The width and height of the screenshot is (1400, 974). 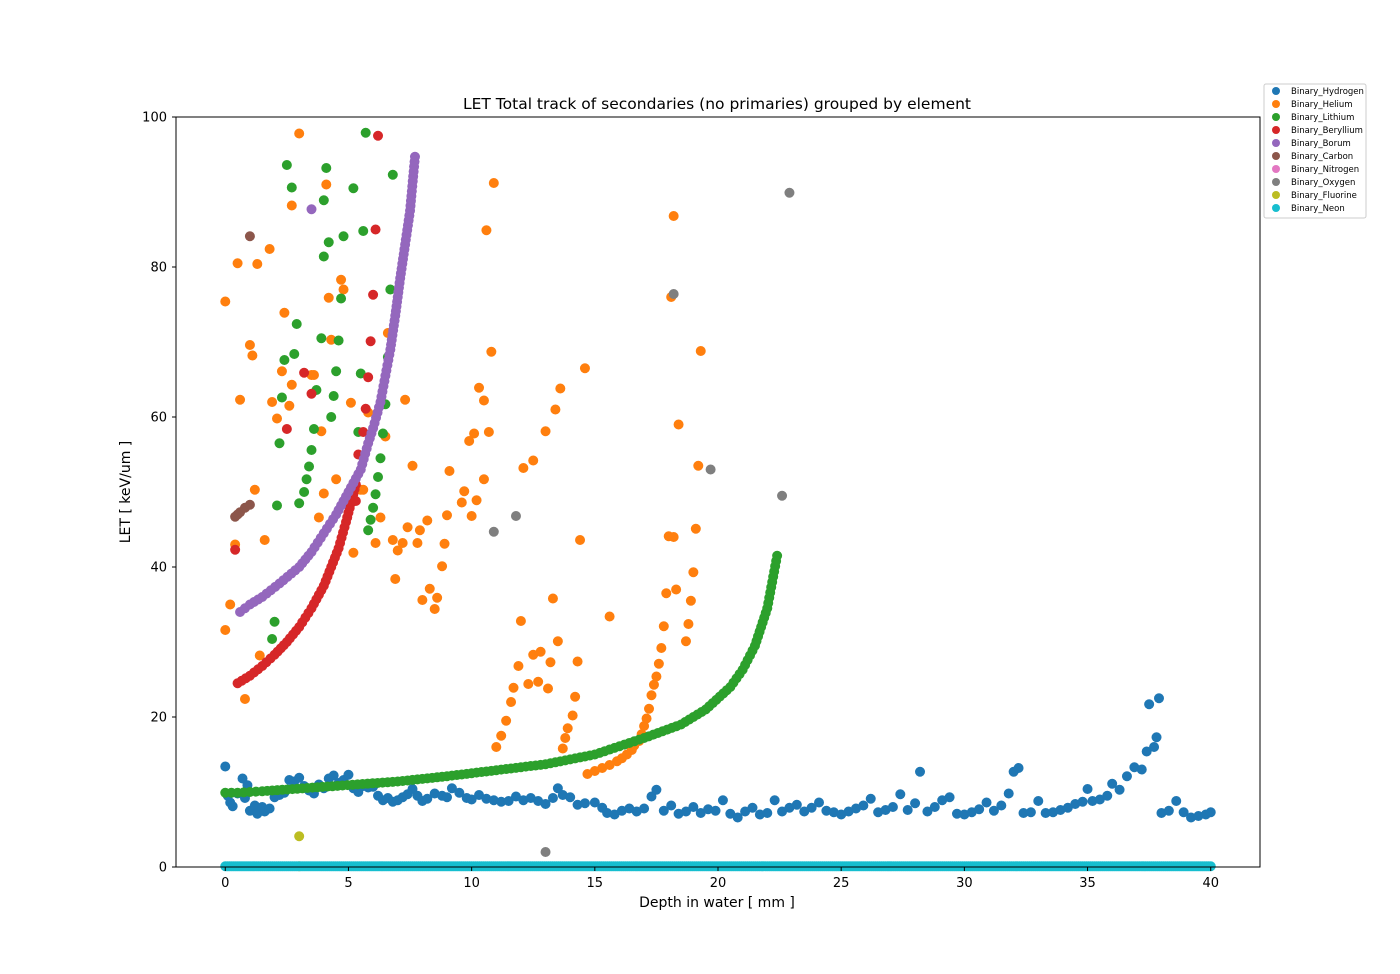 What do you see at coordinates (249, 236) in the screenshot?
I see `point-binary-carbon` at bounding box center [249, 236].